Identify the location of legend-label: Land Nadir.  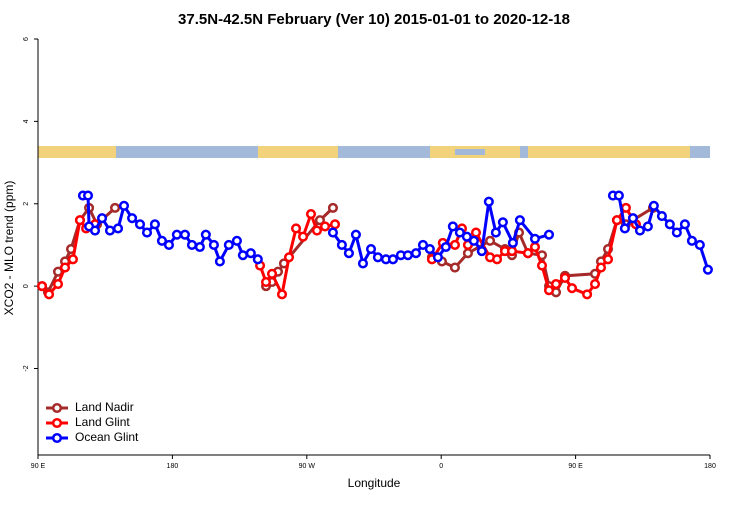
(104, 407).